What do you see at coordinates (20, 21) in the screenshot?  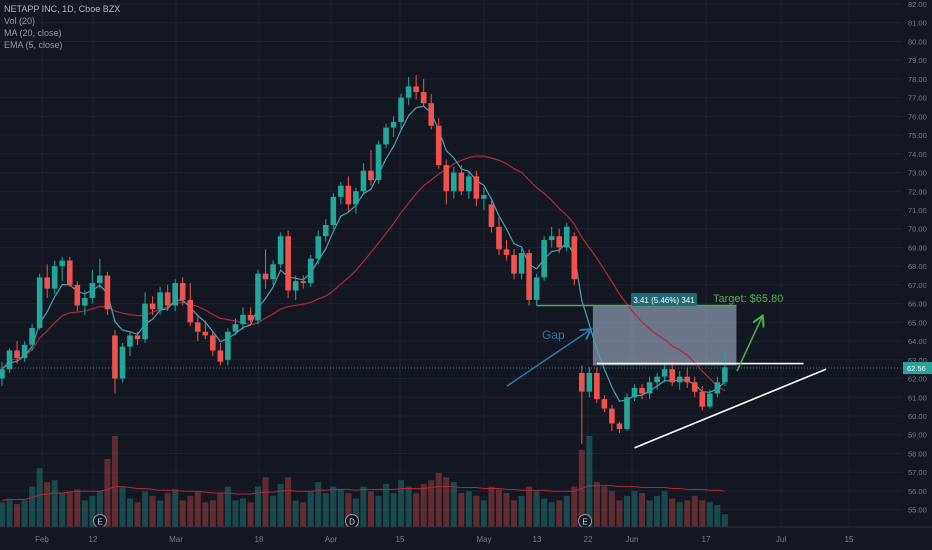 I see `volume-indicator-label: Vol (20)` at bounding box center [20, 21].